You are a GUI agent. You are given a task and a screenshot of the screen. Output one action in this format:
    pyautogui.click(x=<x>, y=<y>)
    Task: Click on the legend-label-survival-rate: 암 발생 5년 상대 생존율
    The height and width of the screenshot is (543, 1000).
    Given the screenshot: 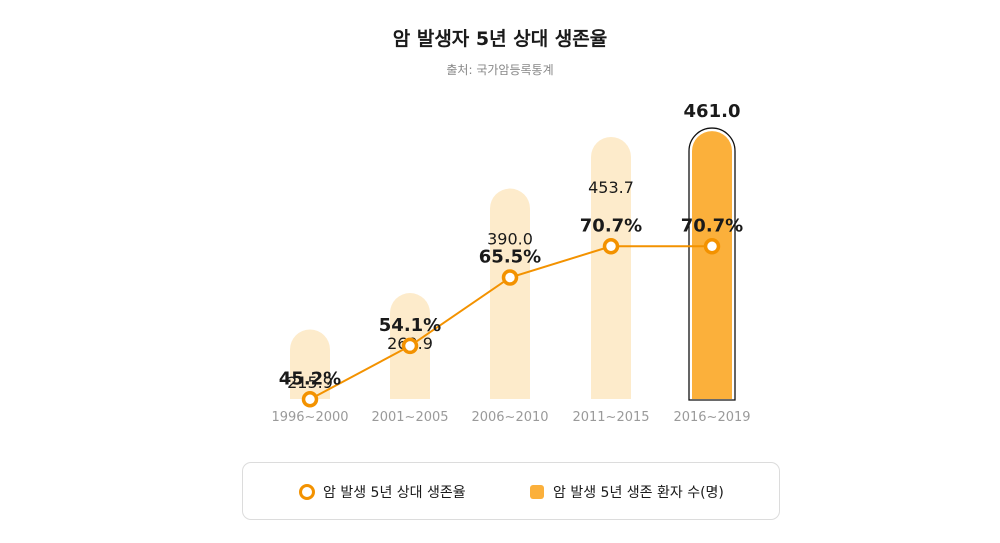 What is the action you would take?
    pyautogui.click(x=394, y=493)
    